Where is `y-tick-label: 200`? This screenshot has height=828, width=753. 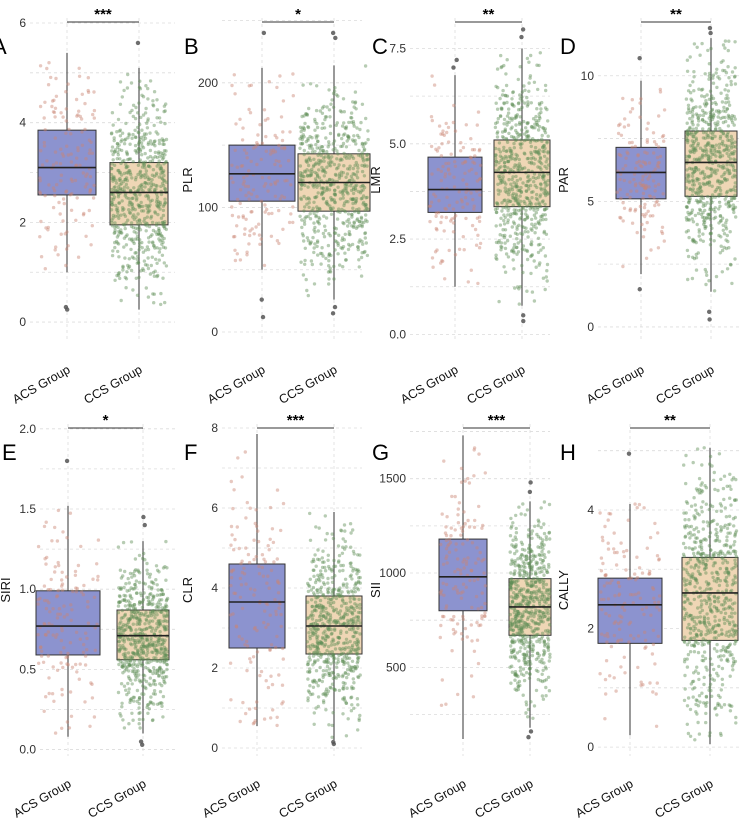 y-tick-label: 200 is located at coordinates (208, 83).